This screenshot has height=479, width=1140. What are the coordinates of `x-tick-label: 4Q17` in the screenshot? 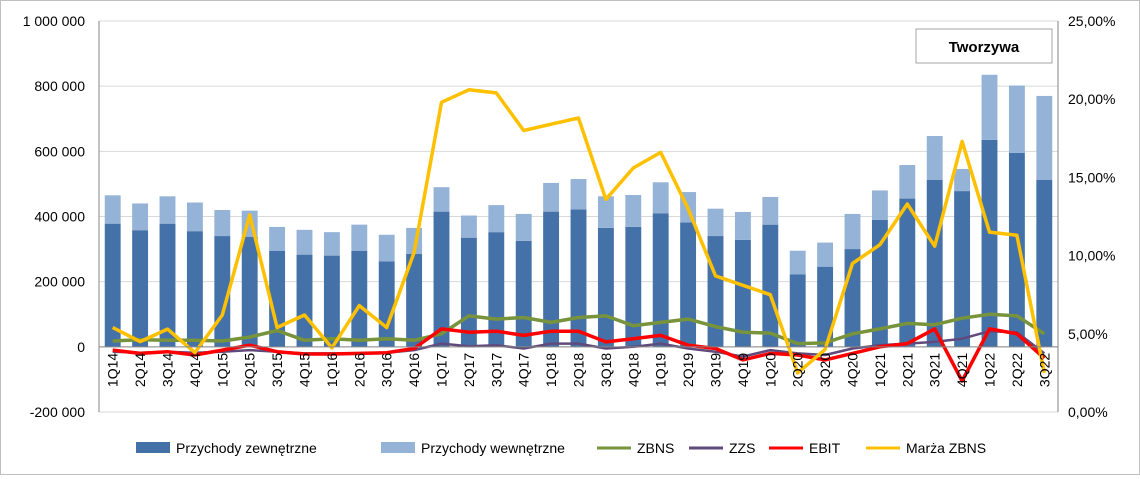 It's located at (524, 370).